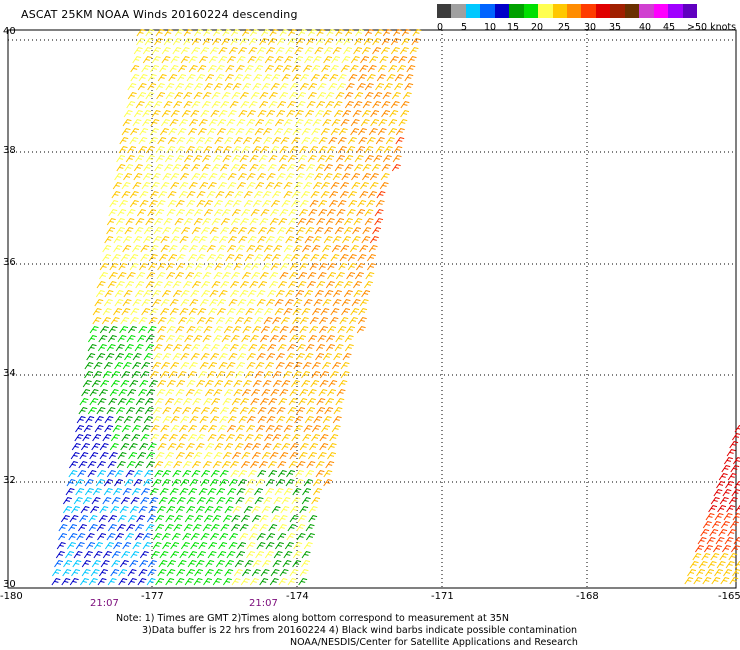 The image size is (740, 650). Describe the element at coordinates (464, 27) in the screenshot. I see `legend-label: 5` at that location.